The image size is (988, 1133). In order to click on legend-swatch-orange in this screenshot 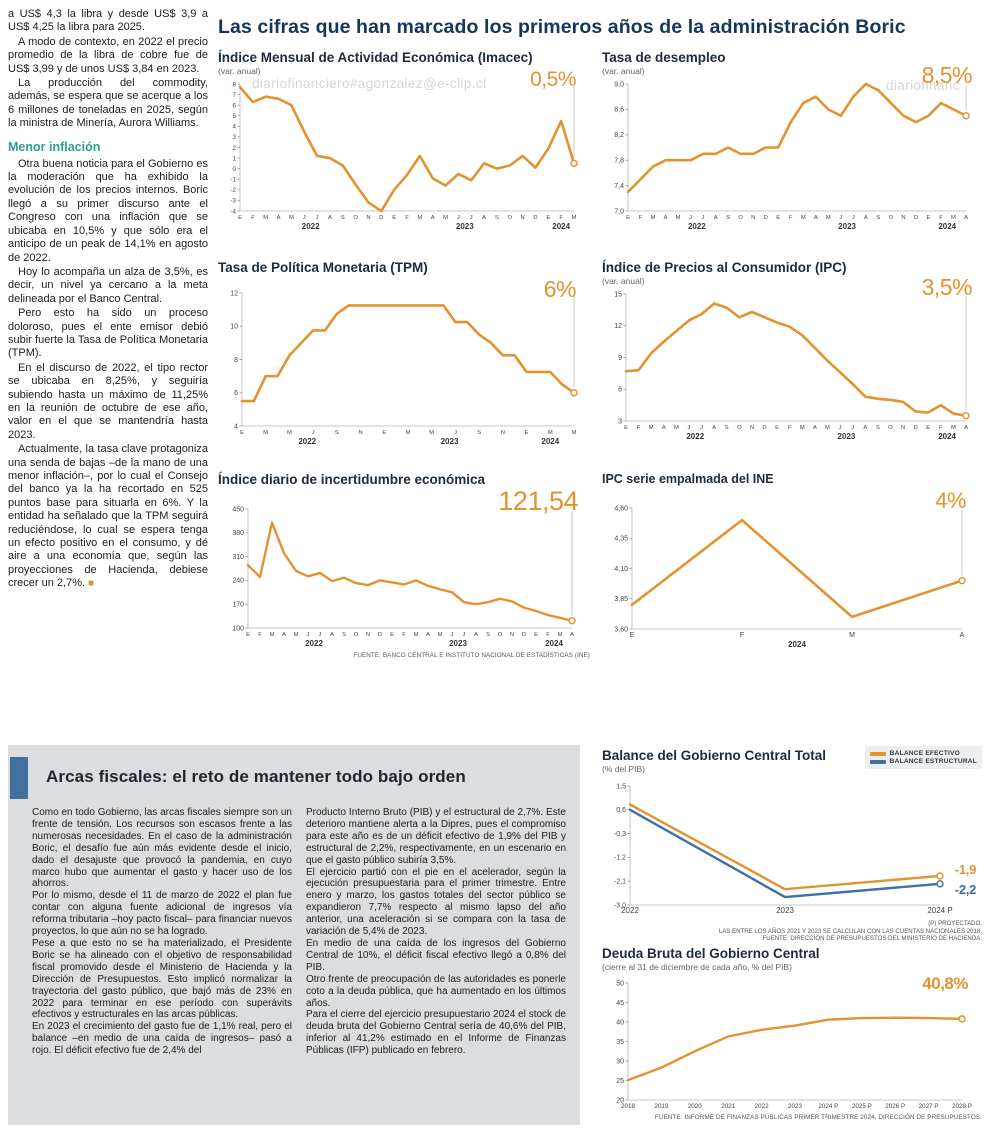, I will do `click(877, 753)`.